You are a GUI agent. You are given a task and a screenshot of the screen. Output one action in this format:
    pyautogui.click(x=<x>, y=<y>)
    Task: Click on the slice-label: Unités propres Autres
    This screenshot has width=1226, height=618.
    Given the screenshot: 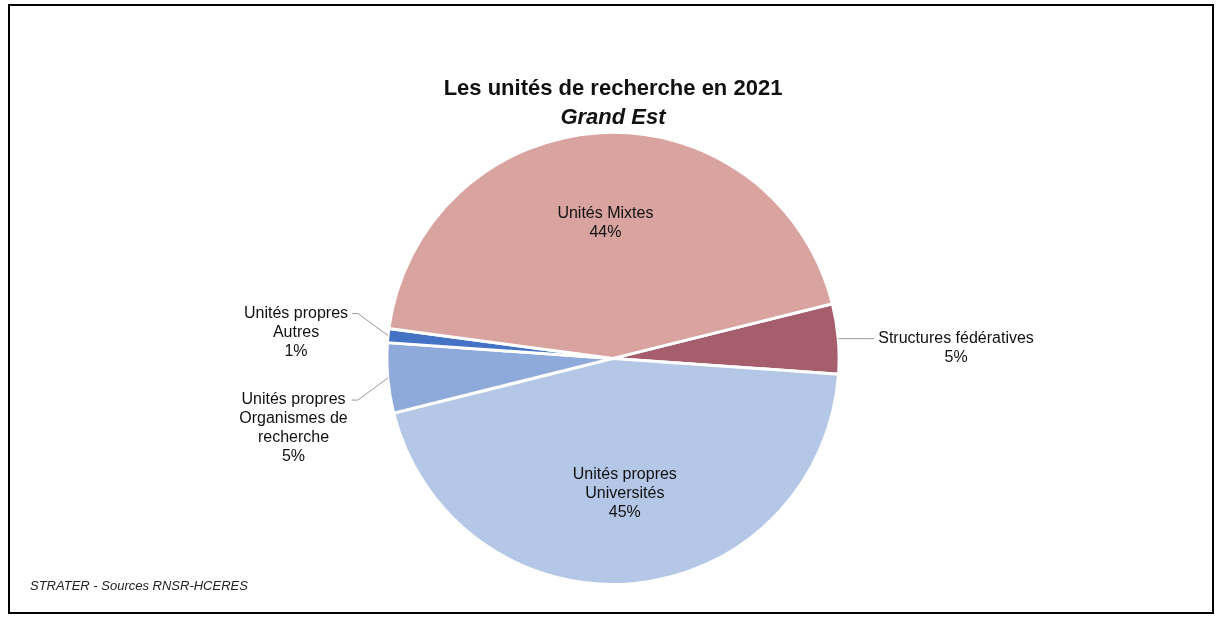 What is the action you would take?
    pyautogui.click(x=296, y=321)
    